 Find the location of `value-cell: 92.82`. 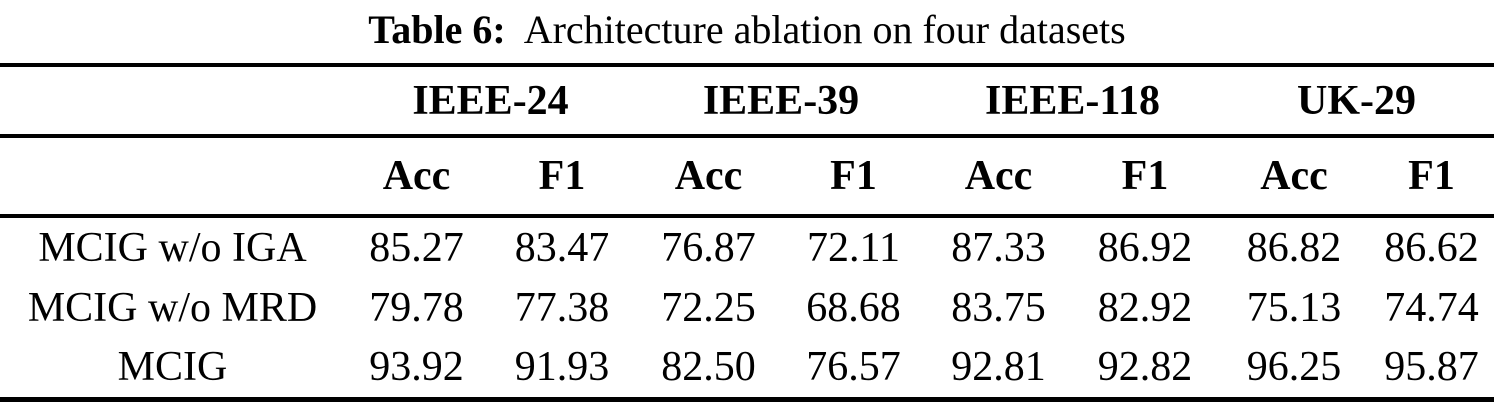

value-cell: 92.82 is located at coordinates (1145, 370).